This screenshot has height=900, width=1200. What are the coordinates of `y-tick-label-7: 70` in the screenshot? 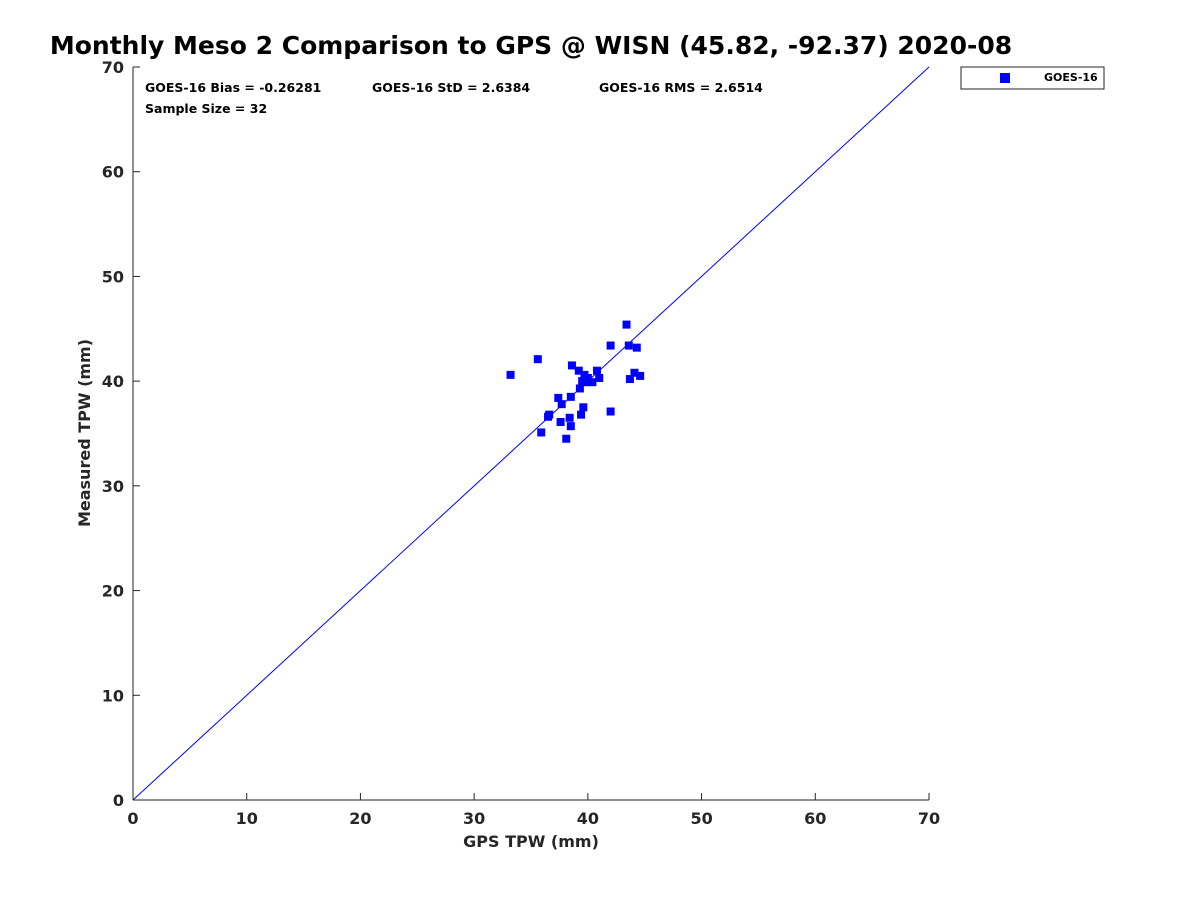 It's located at (113, 67).